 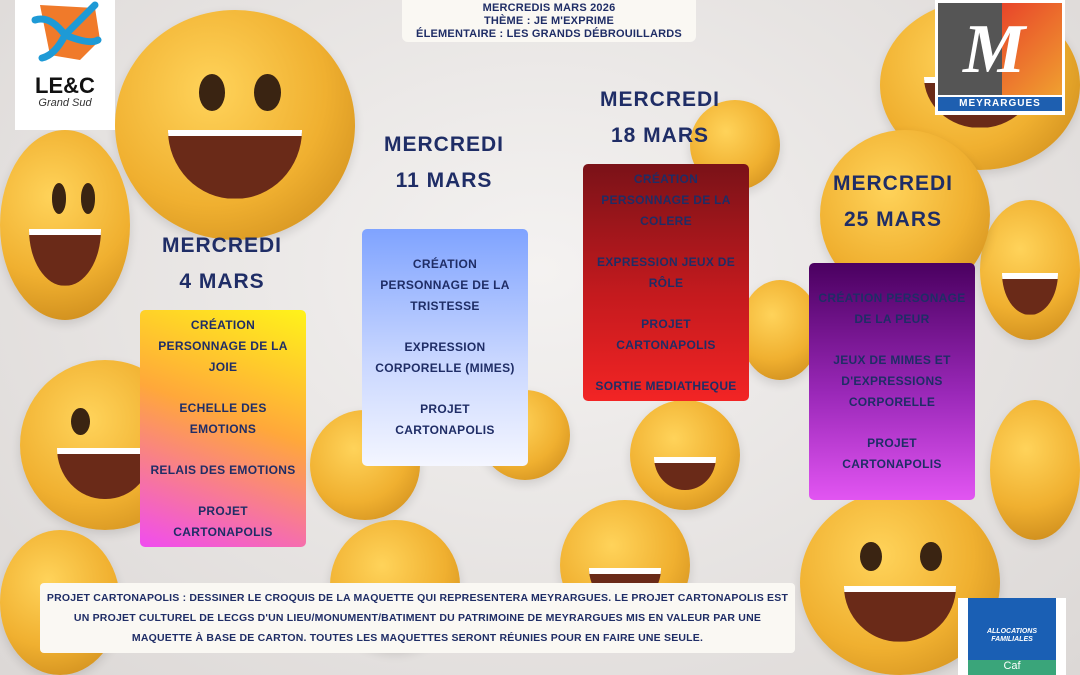 I want to click on day-date: 4 MARS, so click(x=222, y=281).